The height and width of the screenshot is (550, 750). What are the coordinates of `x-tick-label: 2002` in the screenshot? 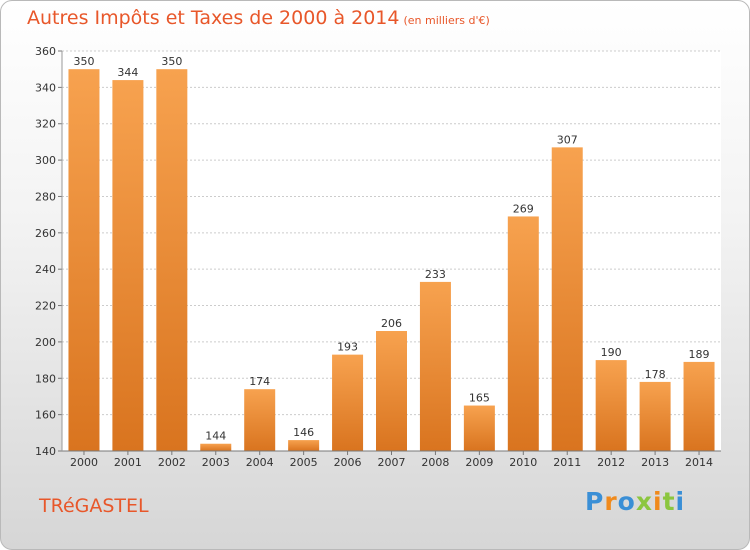 It's located at (172, 462).